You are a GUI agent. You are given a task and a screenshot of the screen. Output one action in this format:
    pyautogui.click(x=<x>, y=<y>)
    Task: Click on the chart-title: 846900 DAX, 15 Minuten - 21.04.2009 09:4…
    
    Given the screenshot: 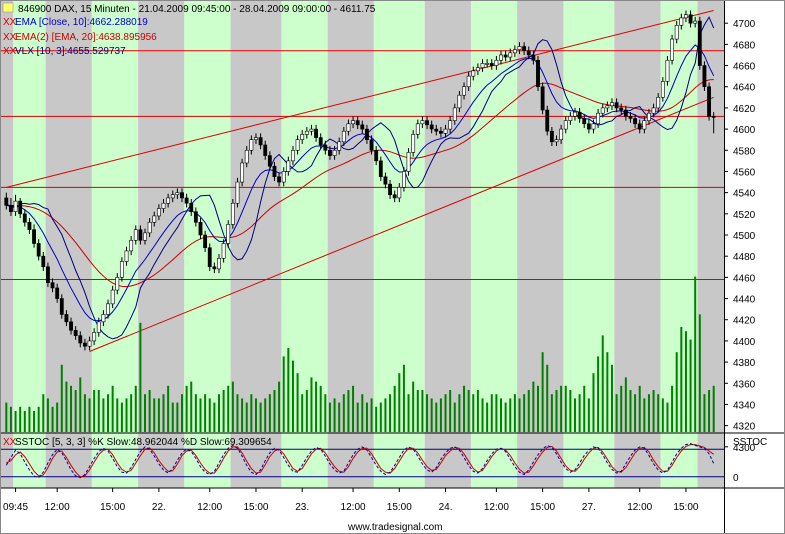 What is the action you would take?
    pyautogui.click(x=197, y=9)
    